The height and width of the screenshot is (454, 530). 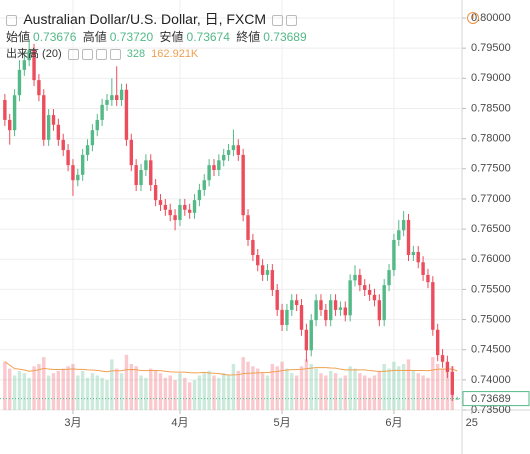 What do you see at coordinates (153, 19) in the screenshot?
I see `header-line: Australian Dollar/U.S. Dollar, 日, FXCM` at bounding box center [153, 19].